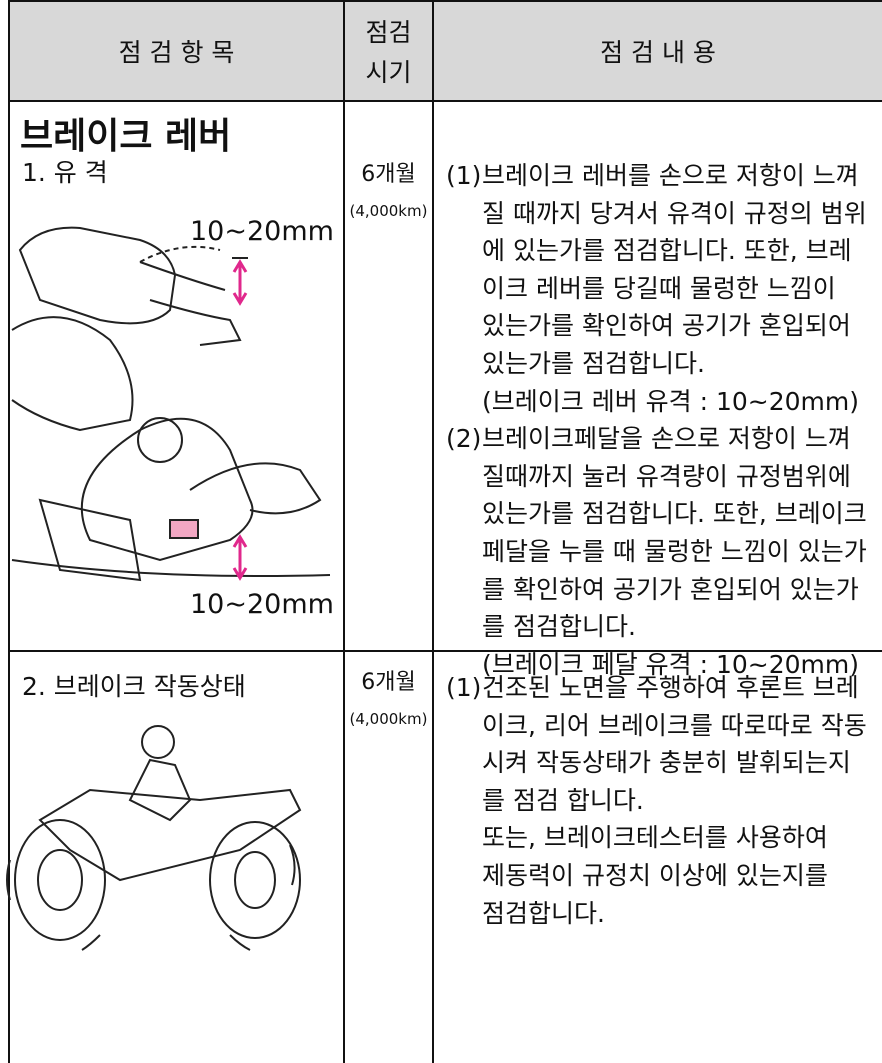 This screenshot has width=882, height=1063. What do you see at coordinates (667, 251) in the screenshot?
I see `content-line: 에 있는가를 점검합니다. 또한, 브레` at bounding box center [667, 251].